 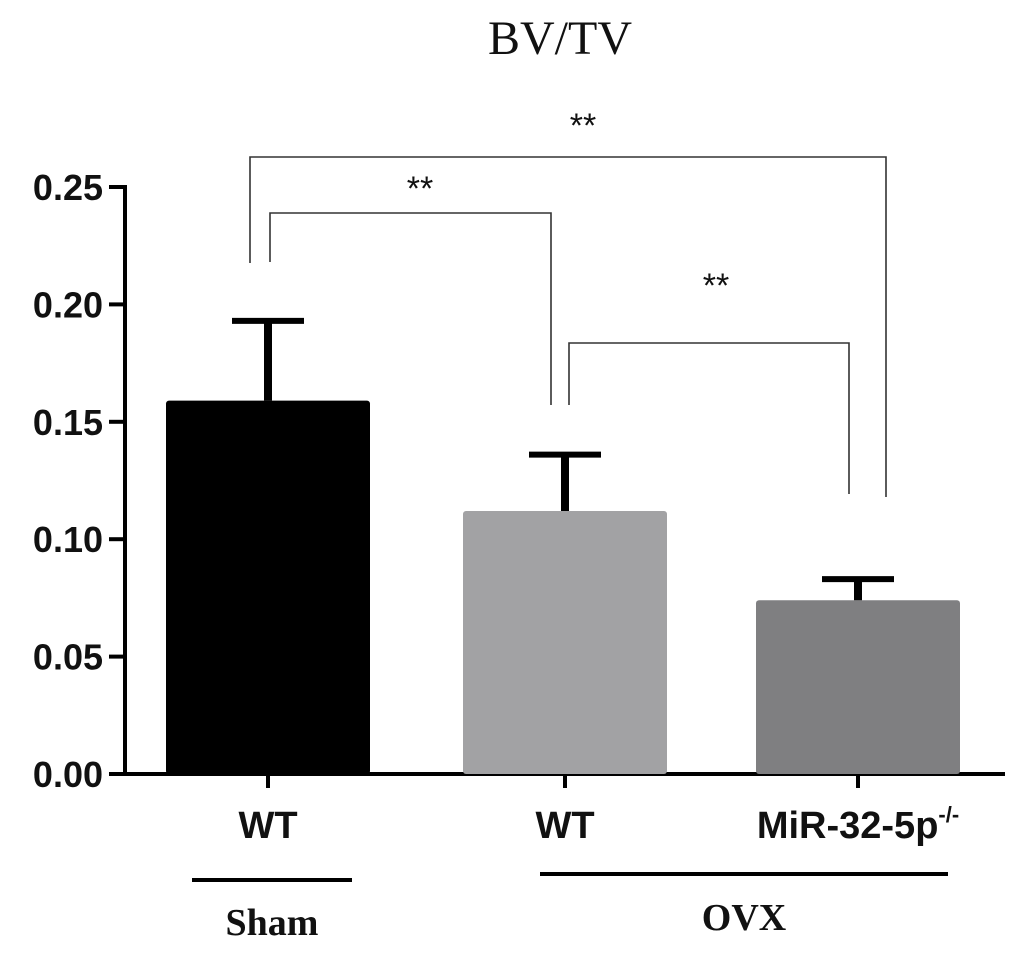 What do you see at coordinates (68, 774) in the screenshot?
I see `y-tick-label: 0.00` at bounding box center [68, 774].